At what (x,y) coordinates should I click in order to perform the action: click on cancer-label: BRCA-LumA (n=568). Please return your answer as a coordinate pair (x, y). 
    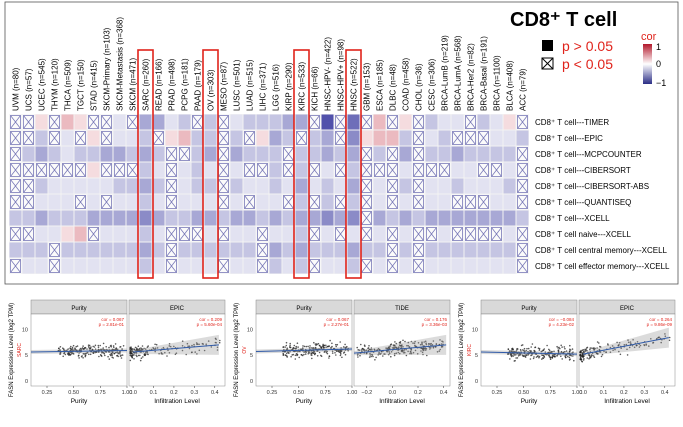
    Looking at the image, I should click on (458, 73).